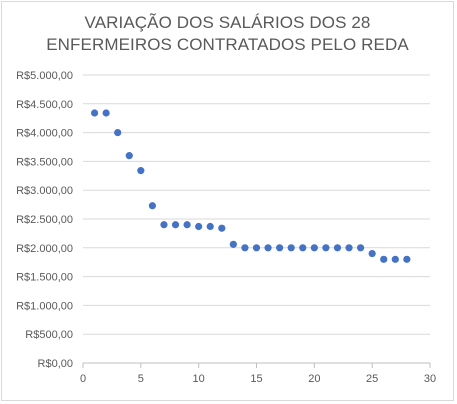 The width and height of the screenshot is (457, 404). I want to click on x-tick-label-3: 15, so click(256, 379).